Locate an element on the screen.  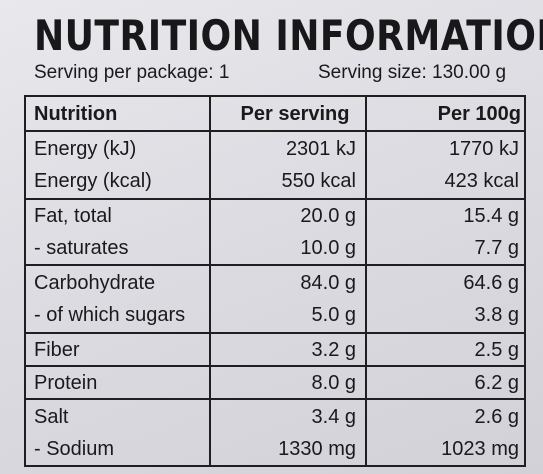
per-serving-value: 8.0 g is located at coordinates (333, 383).